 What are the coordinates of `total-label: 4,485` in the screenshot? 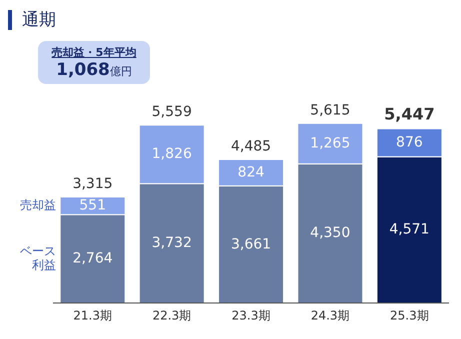 It's located at (251, 146).